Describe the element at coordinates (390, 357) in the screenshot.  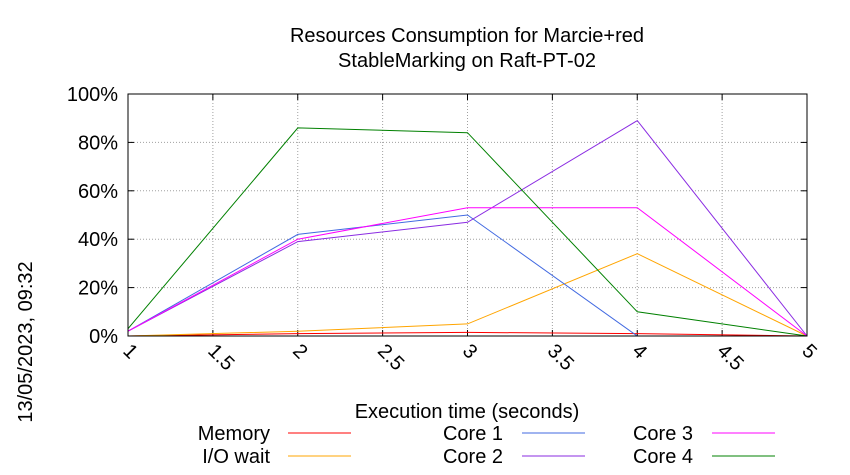
I see `x-tick-label: 2.5` at that location.